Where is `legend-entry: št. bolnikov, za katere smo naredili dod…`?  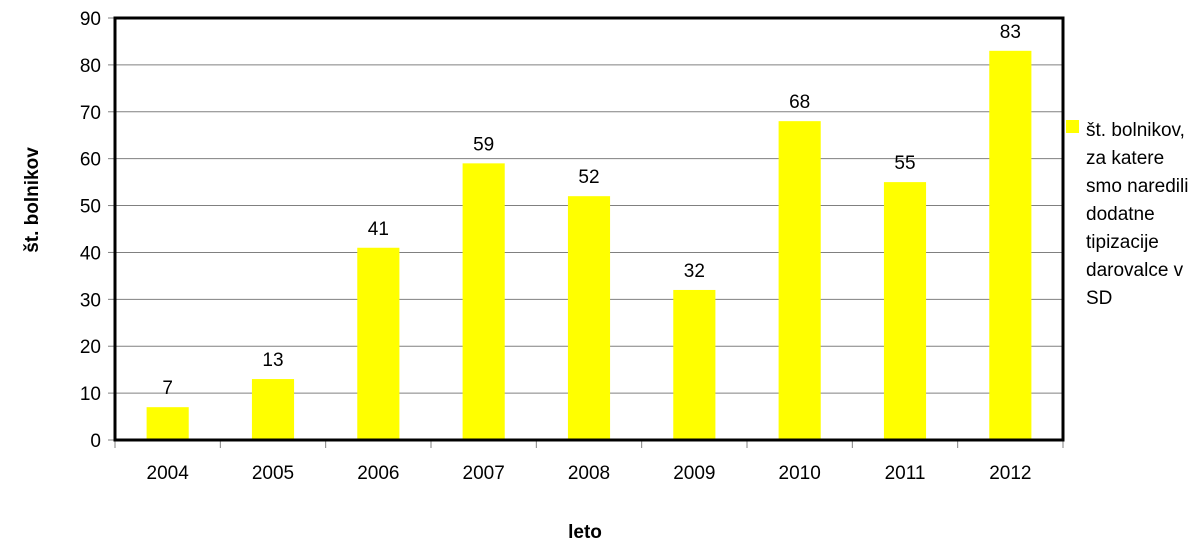 legend-entry: št. bolnikov, za katere smo naredili dod… is located at coordinates (1137, 214).